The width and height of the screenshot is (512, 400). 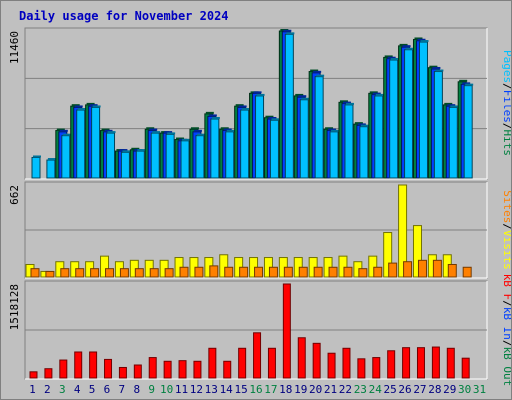 I want to click on day-label: 2, so click(x=47, y=389).